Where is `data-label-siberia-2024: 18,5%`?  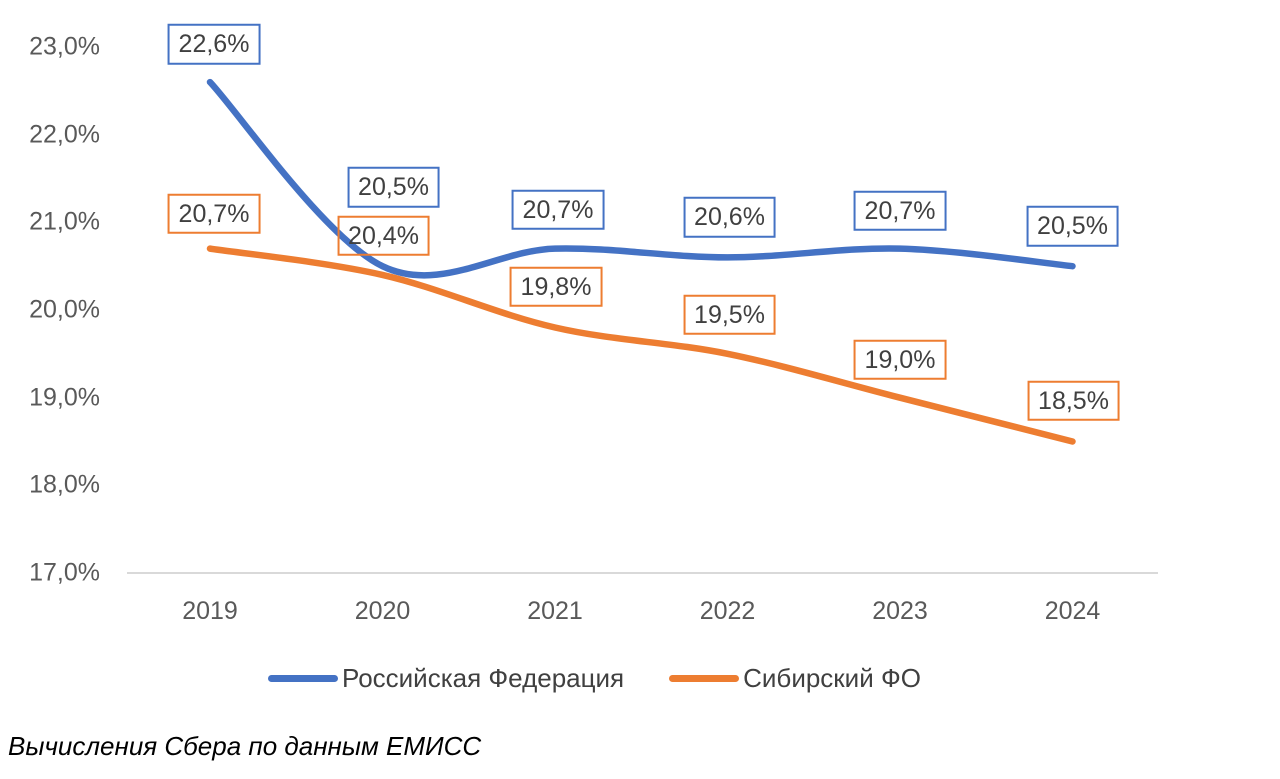
data-label-siberia-2024: 18,5% is located at coordinates (1073, 400).